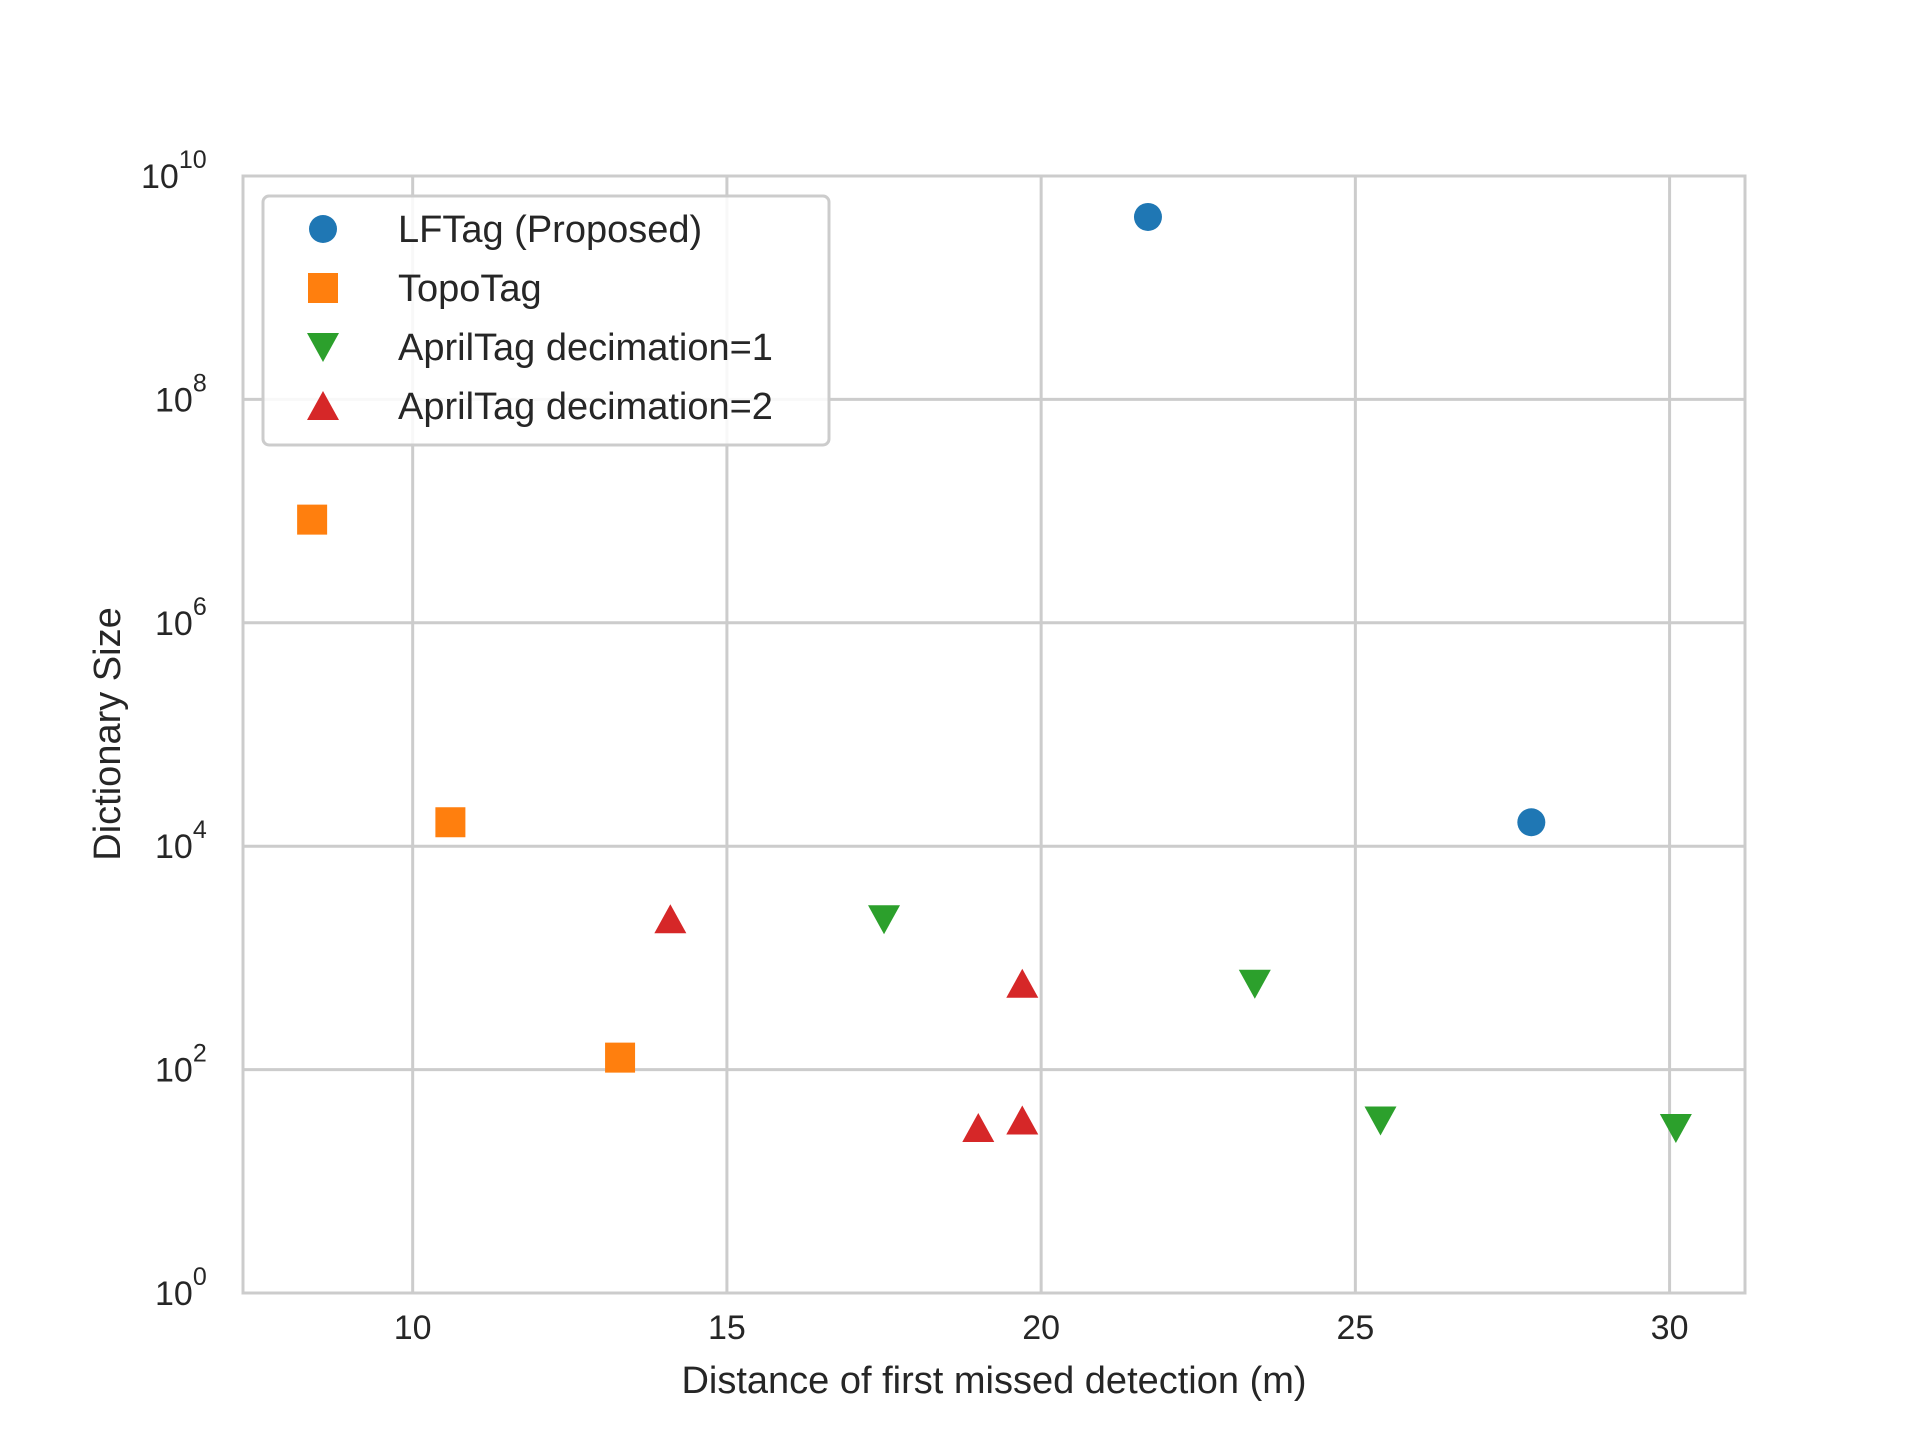 The height and width of the screenshot is (1440, 1920). I want to click on y-tick-label-1e10: 10¹⁰, so click(174, 171).